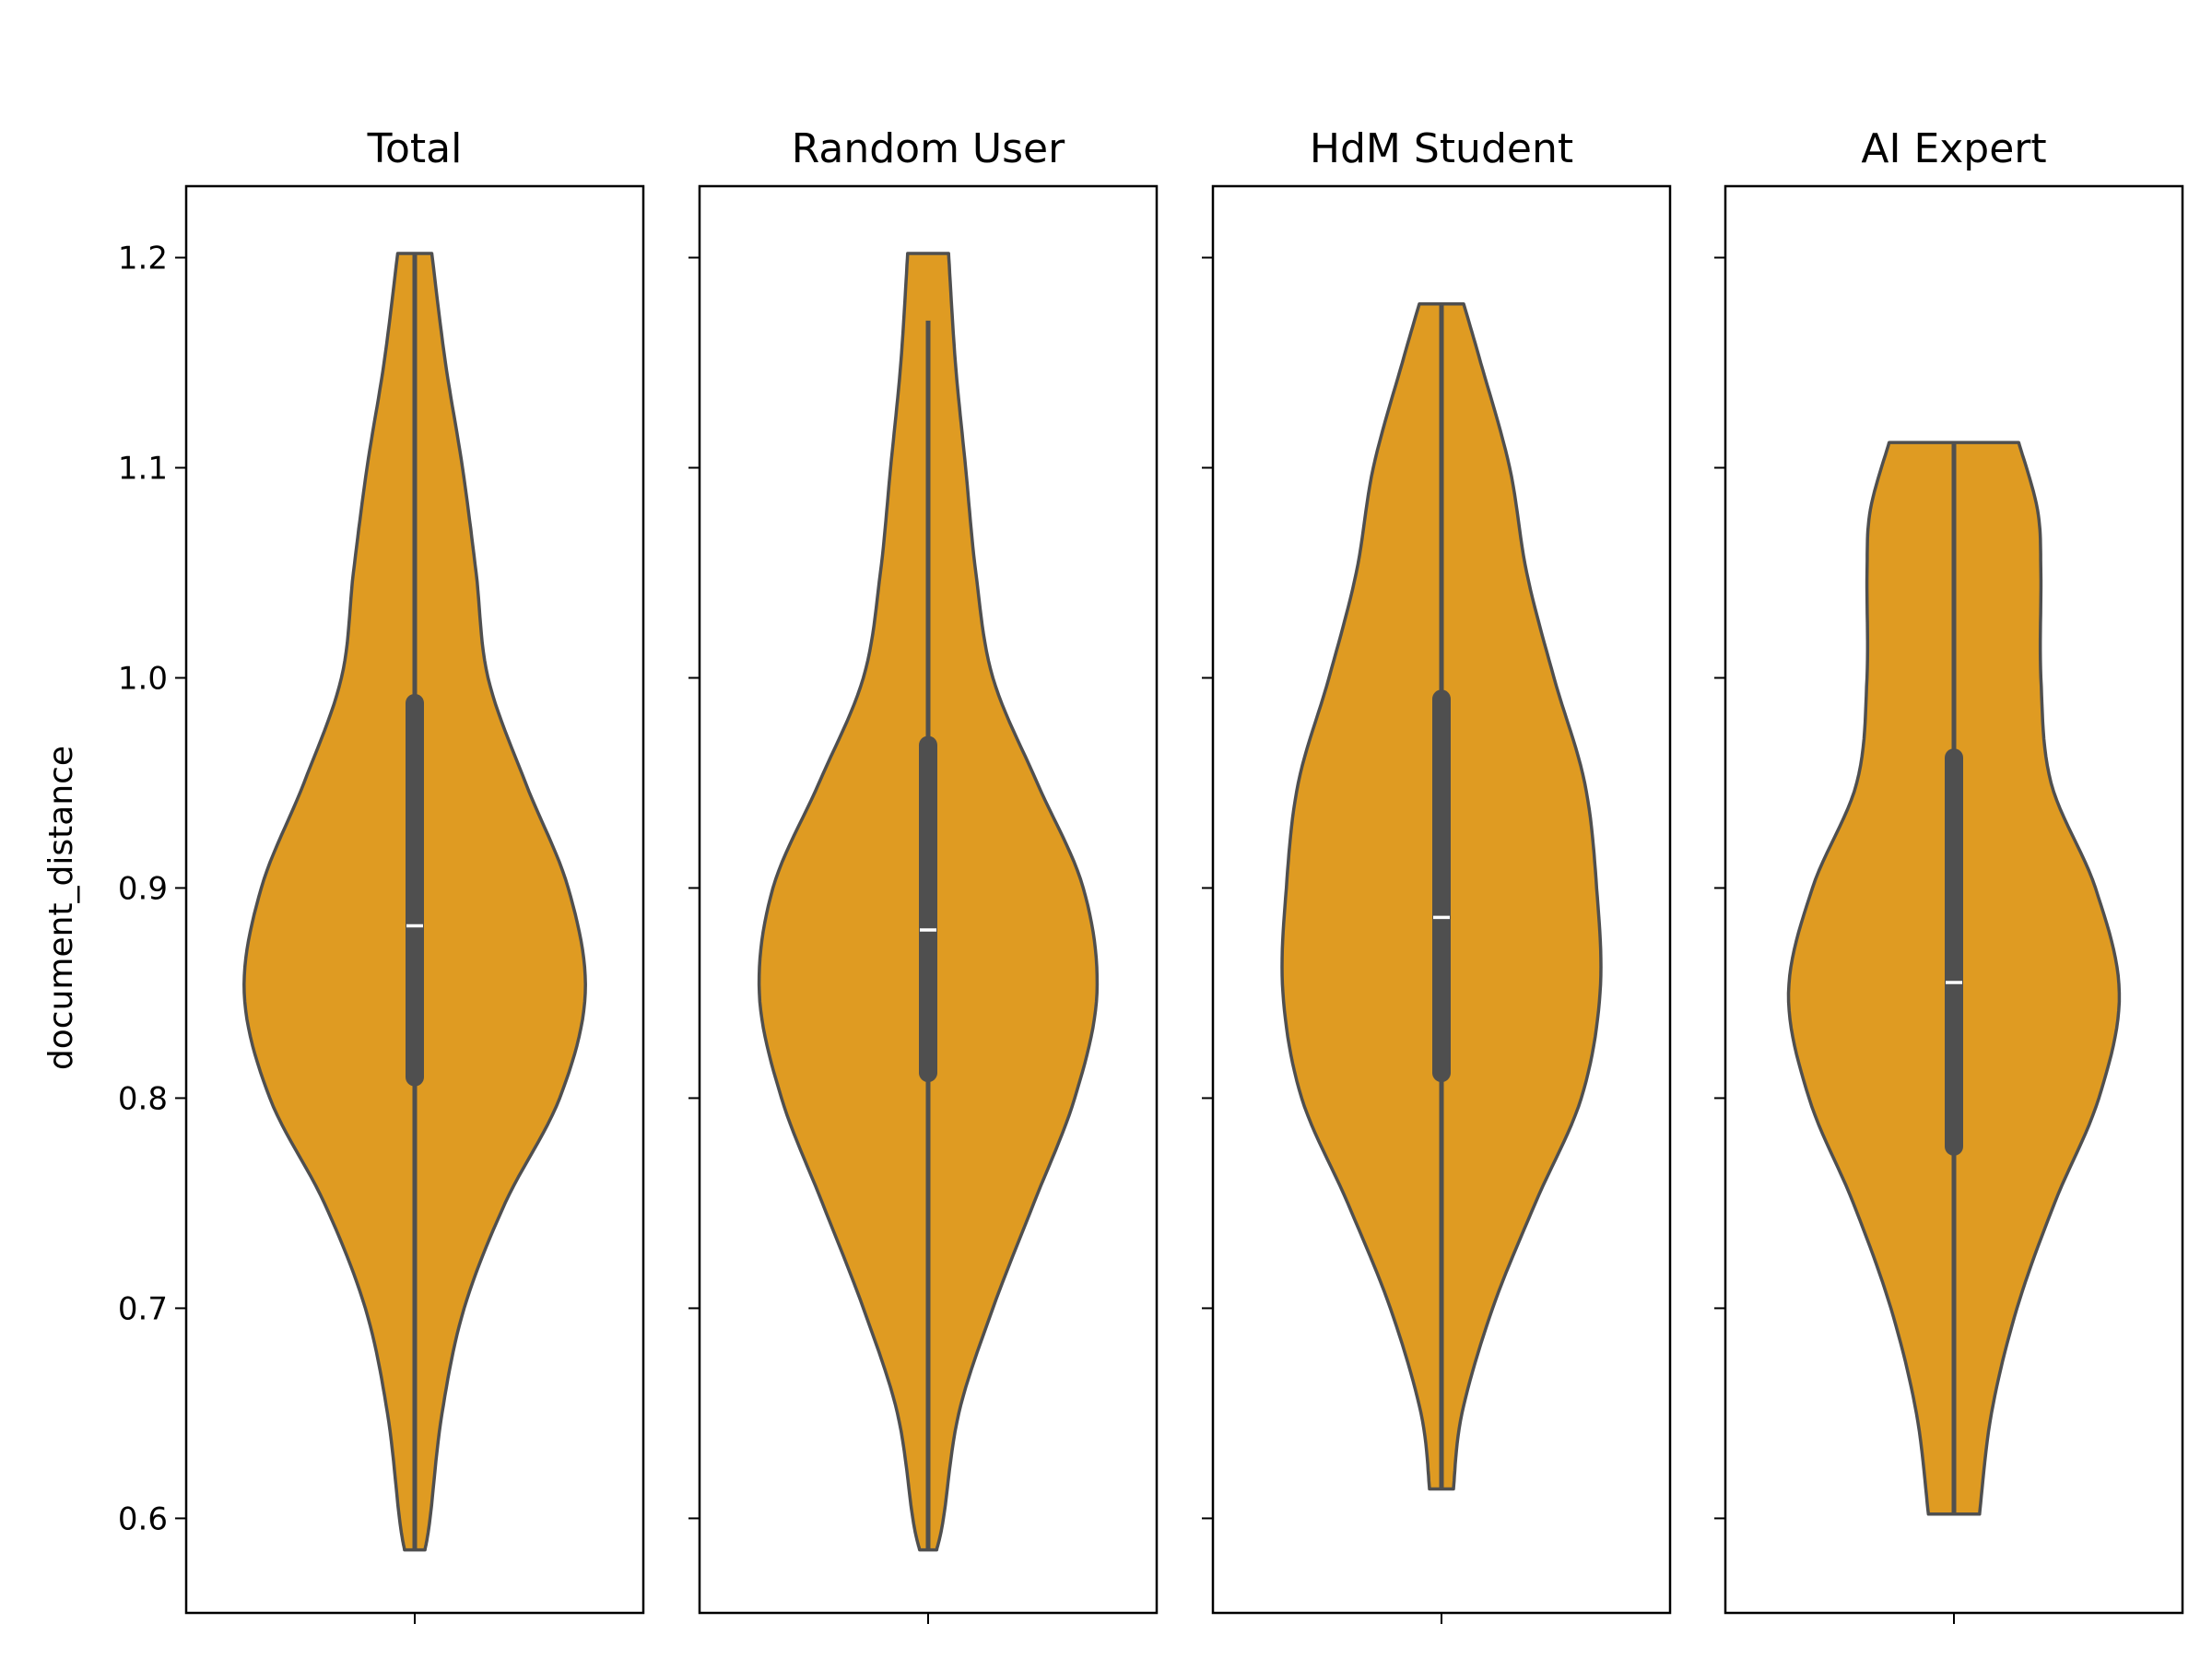 The height and width of the screenshot is (1659, 2212). What do you see at coordinates (143, 1308) in the screenshot?
I see `y-tick-label: 0.7` at bounding box center [143, 1308].